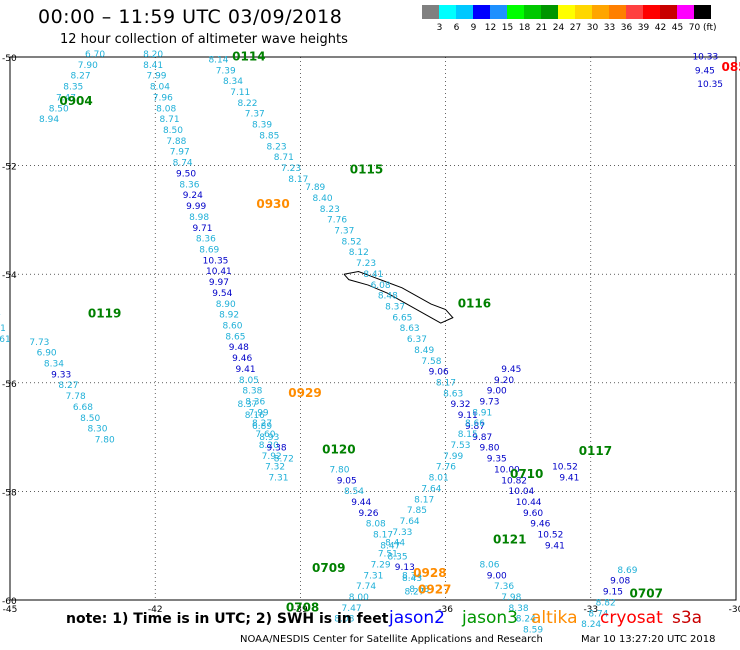  What do you see at coordinates (304, 393) in the screenshot?
I see `pass-time-label: 0929` at bounding box center [304, 393].